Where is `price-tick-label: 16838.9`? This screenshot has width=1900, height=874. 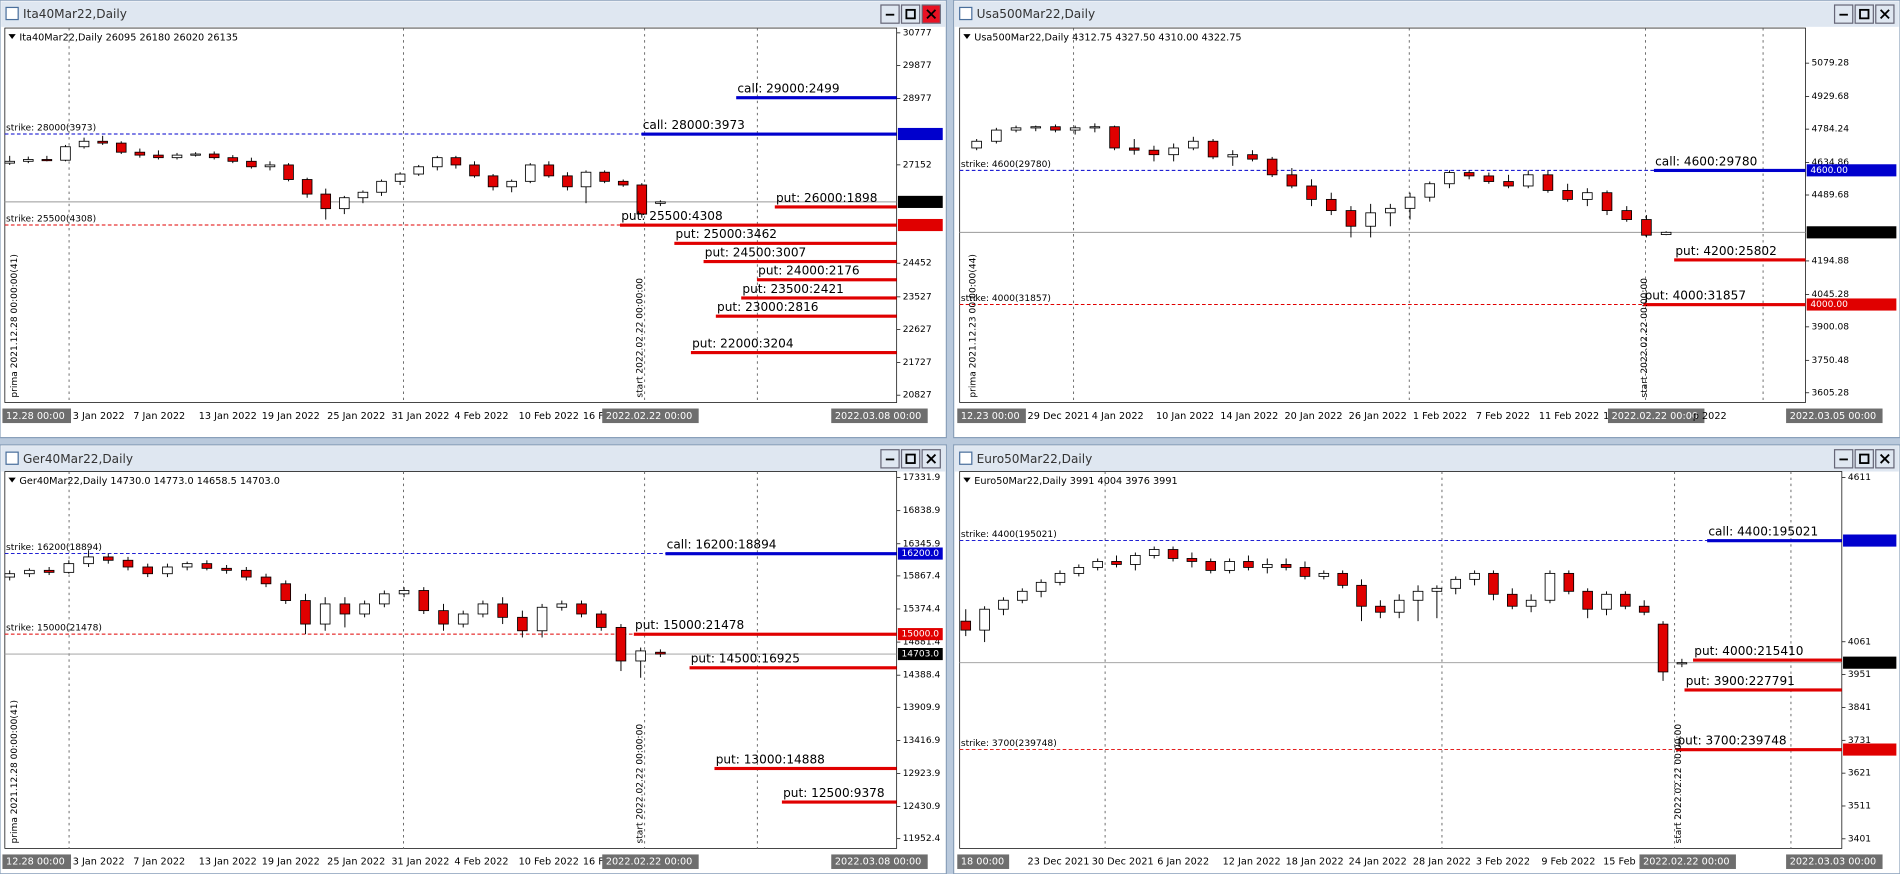
price-tick-label: 16838.9 is located at coordinates (922, 511).